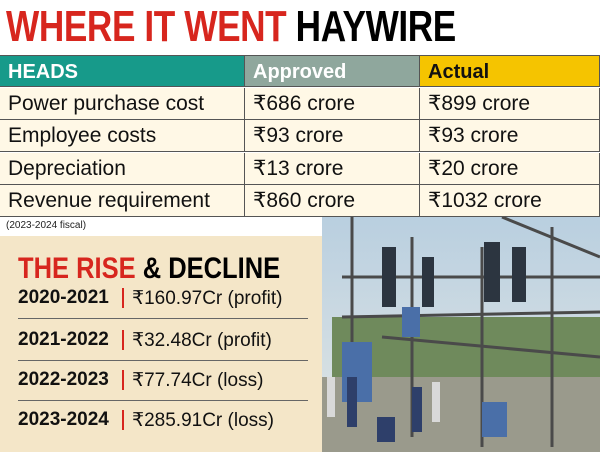 This screenshot has height=452, width=600. What do you see at coordinates (122, 71) in the screenshot?
I see `column-header: HEADS` at bounding box center [122, 71].